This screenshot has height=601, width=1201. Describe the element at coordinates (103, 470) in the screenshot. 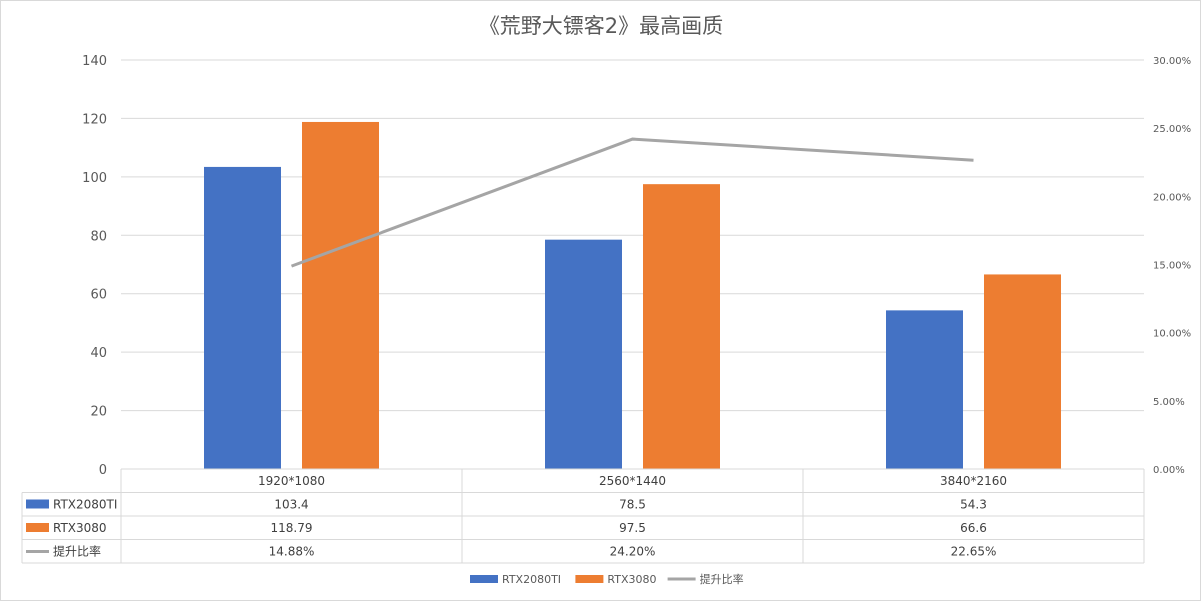

I see `left-tick-label: 0` at that location.